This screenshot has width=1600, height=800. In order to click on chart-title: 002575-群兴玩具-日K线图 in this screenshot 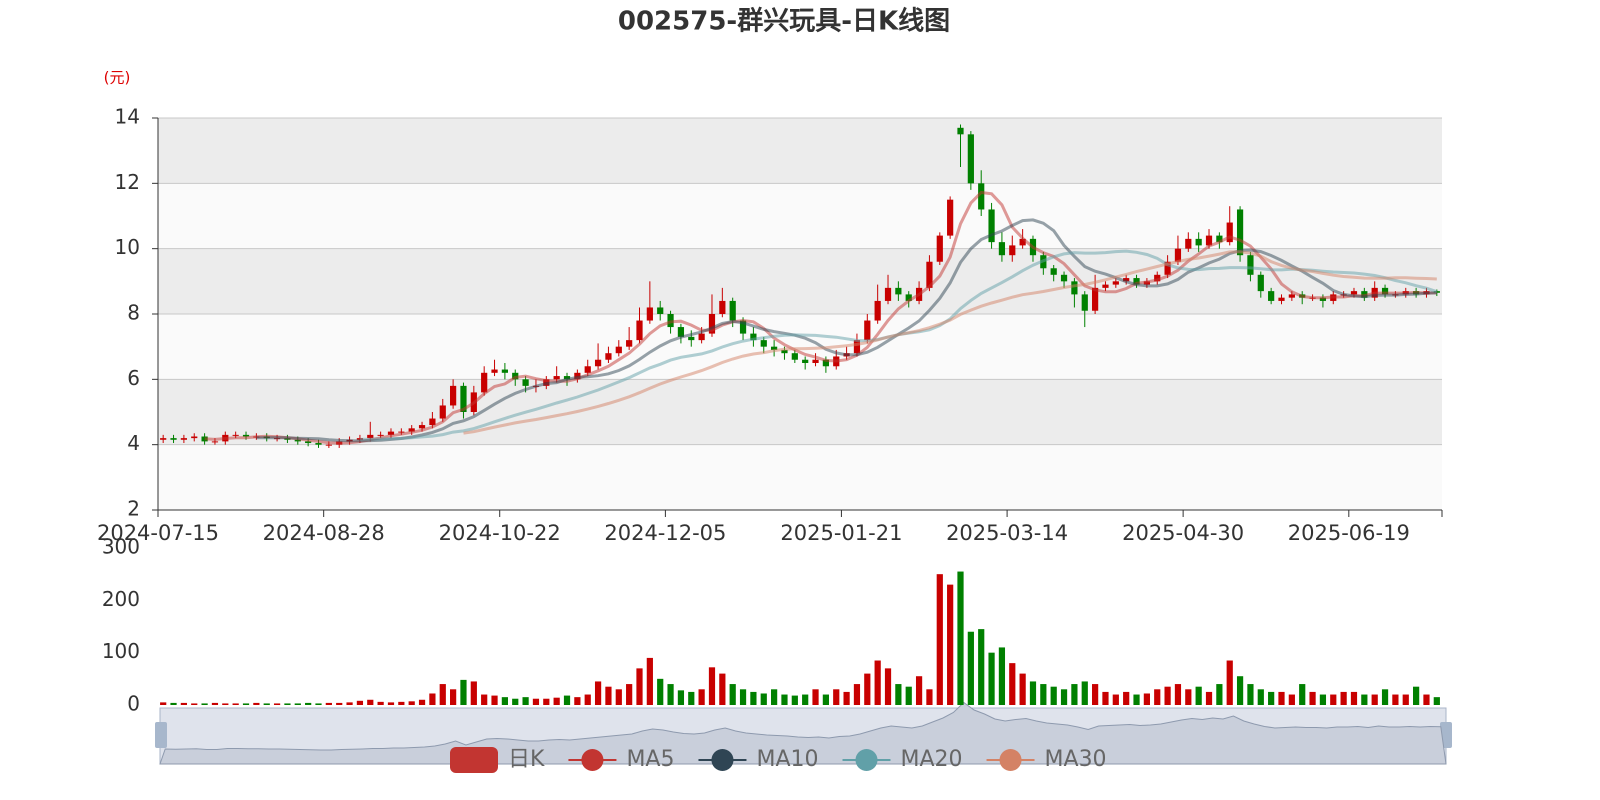, I will do `click(784, 22)`.